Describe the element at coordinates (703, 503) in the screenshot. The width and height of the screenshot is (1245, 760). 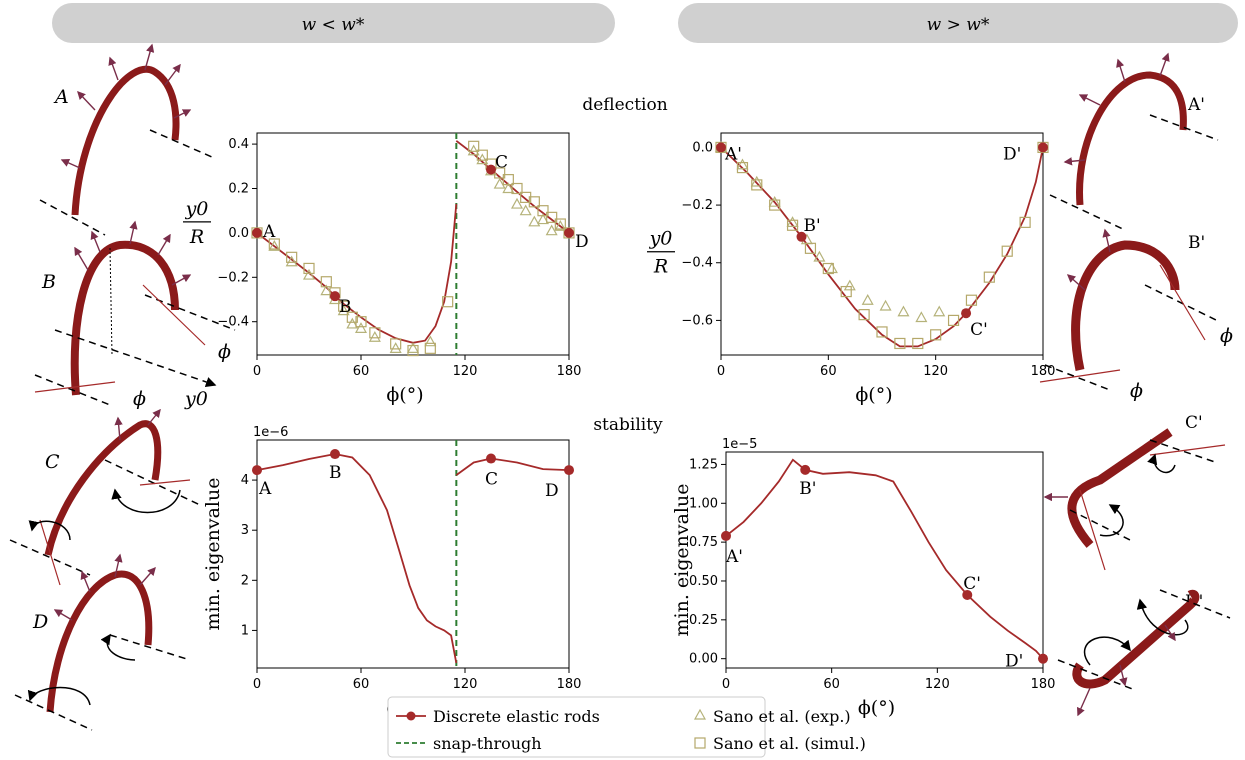
I see `y-tick-label: 1.00` at that location.